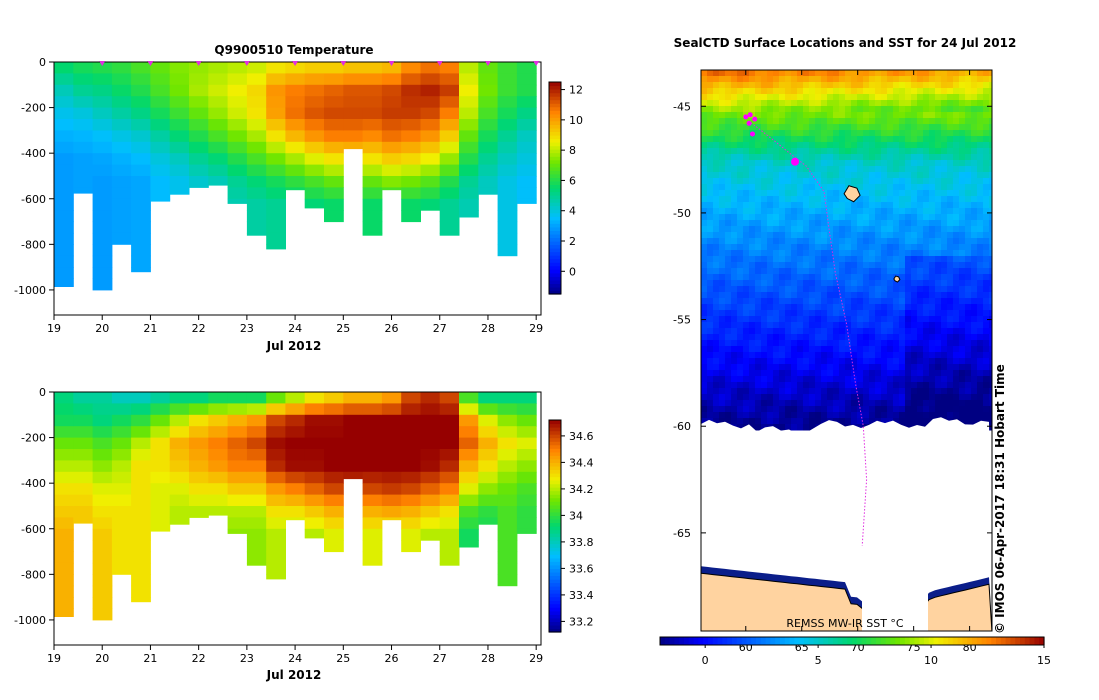 Image resolution: width=1099 pixels, height=700 pixels. I want to click on salinity-x-axis: 19 20 21 22 23 24 25 26 27 28 29, so click(295, 655).